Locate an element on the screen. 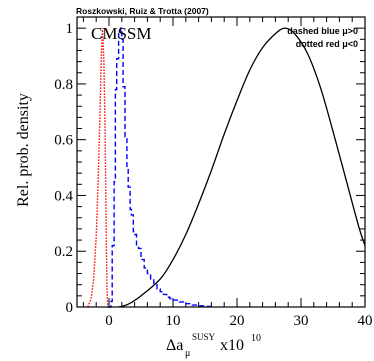 The image size is (374, 361). x-tick-label: 0 is located at coordinates (109, 321).